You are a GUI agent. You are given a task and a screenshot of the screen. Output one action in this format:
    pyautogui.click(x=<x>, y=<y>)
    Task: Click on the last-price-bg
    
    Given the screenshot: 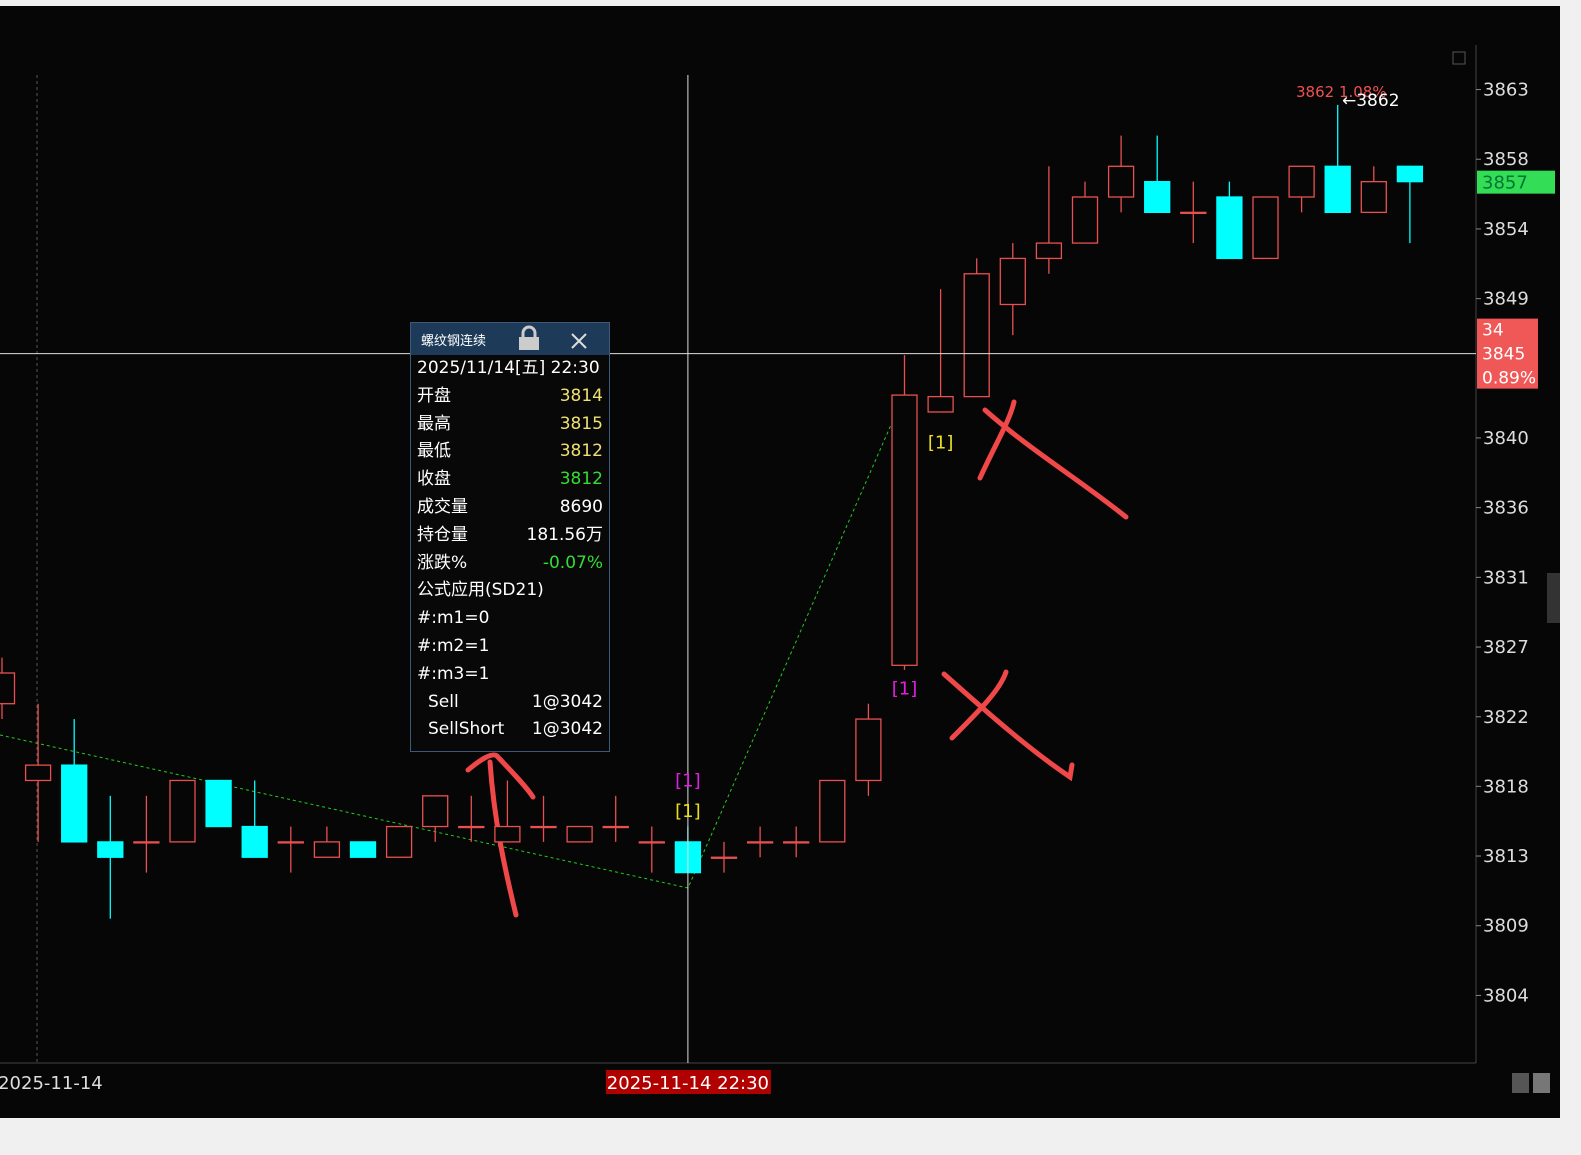 What is the action you would take?
    pyautogui.click(x=1516, y=182)
    